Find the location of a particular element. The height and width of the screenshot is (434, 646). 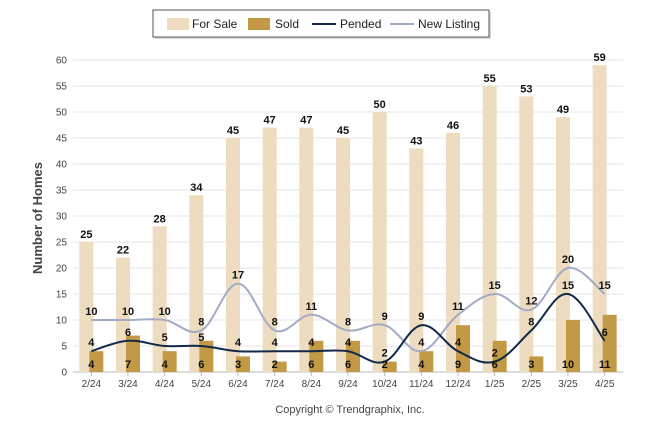

legend-swatch-sold is located at coordinates (259, 24).